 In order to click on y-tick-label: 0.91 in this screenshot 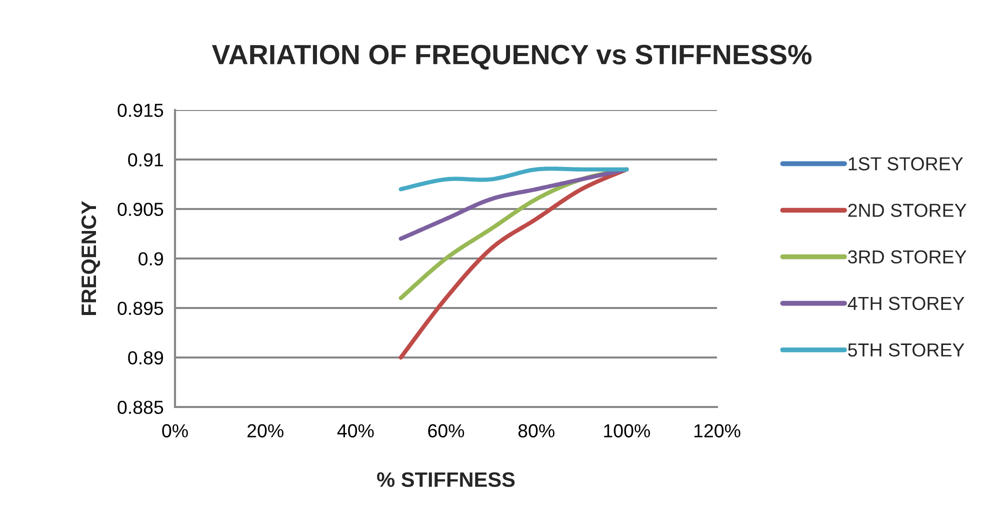, I will do `click(145, 159)`.